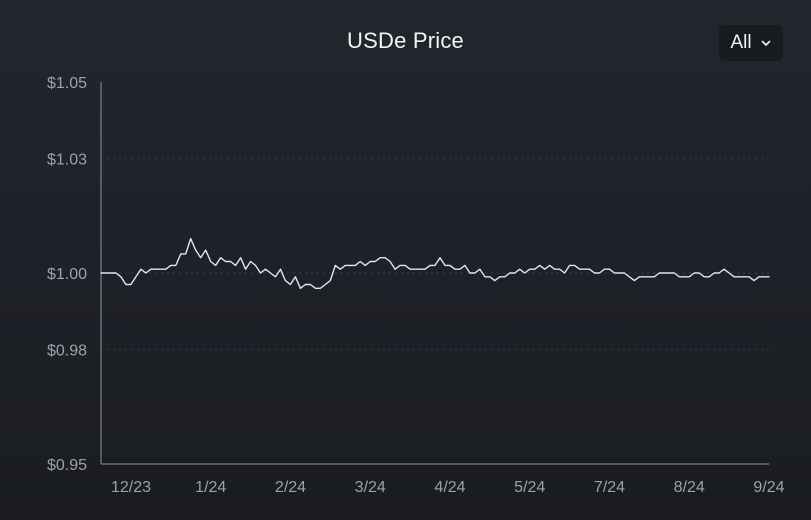  What do you see at coordinates (741, 42) in the screenshot?
I see `time-range-label: All` at bounding box center [741, 42].